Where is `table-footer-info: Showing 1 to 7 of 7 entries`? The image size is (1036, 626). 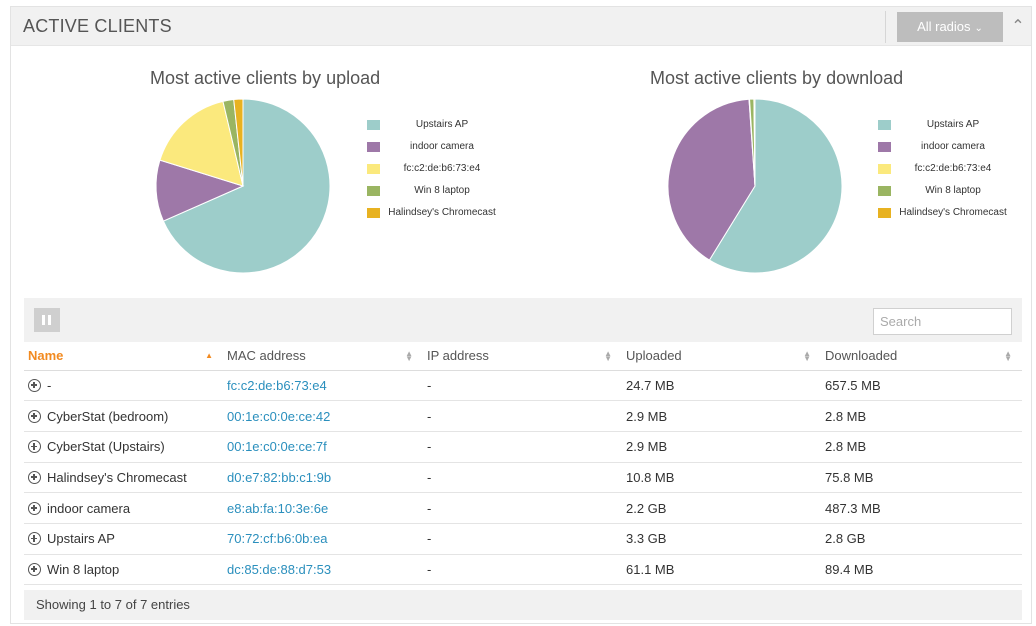
table-footer-info: Showing 1 to 7 of 7 entries is located at coordinates (523, 605).